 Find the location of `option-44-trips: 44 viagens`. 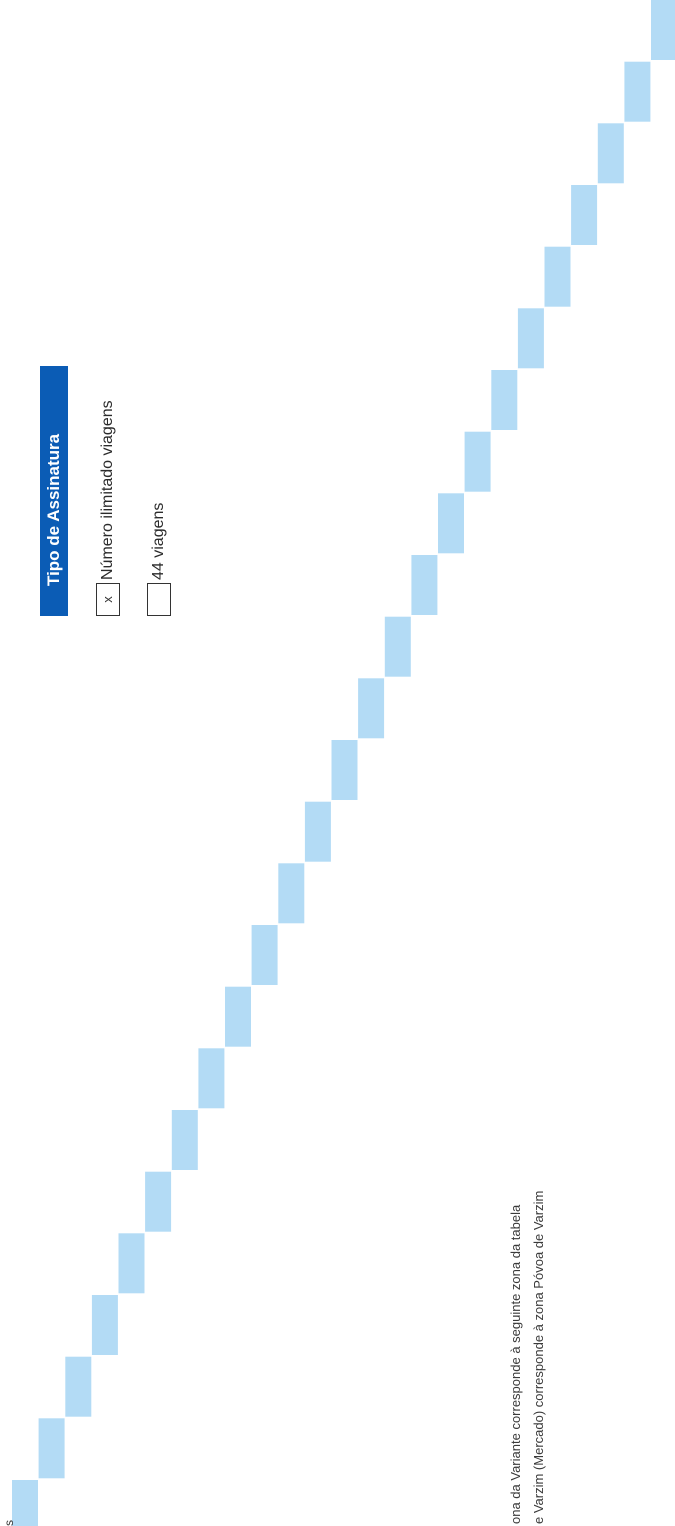

option-44-trips: 44 viagens is located at coordinates (159, 559).